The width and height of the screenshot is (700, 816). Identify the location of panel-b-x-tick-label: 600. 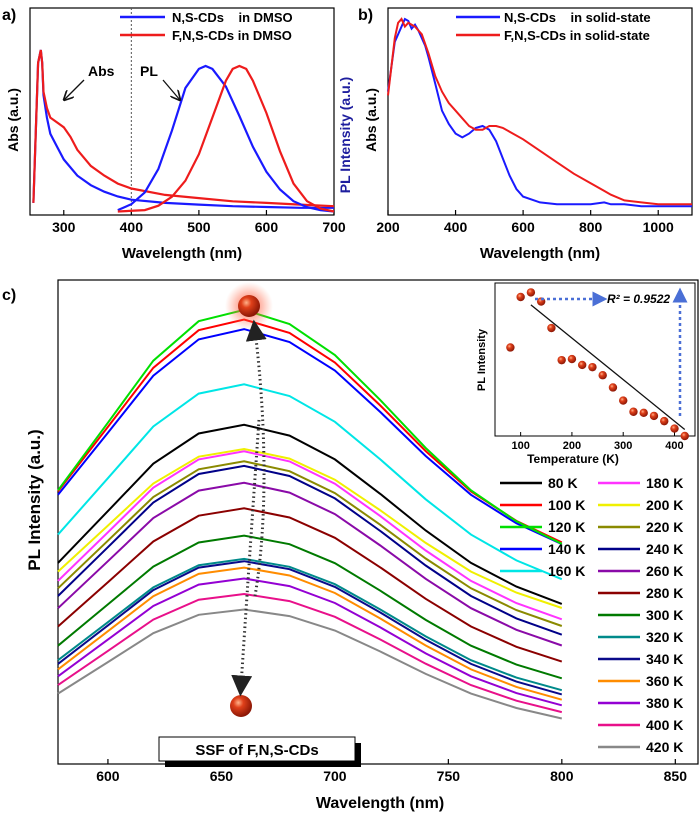
(523, 227).